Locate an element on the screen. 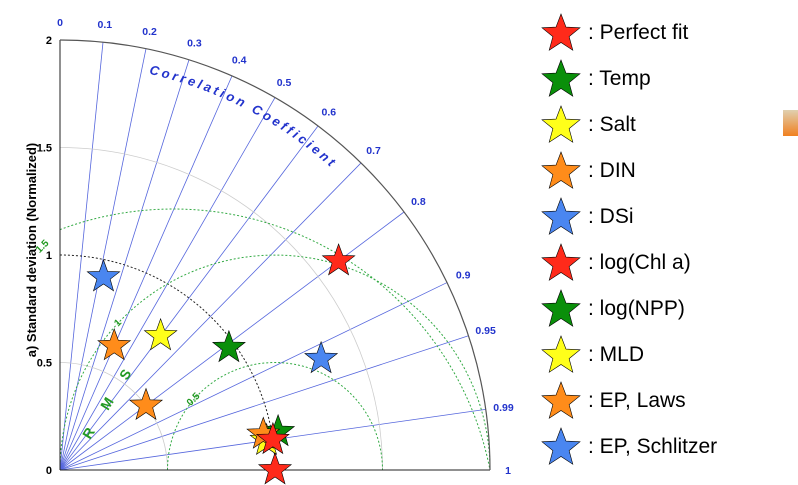 The height and width of the screenshot is (485, 798). correlation-tick-label: 0.99 is located at coordinates (503, 408).